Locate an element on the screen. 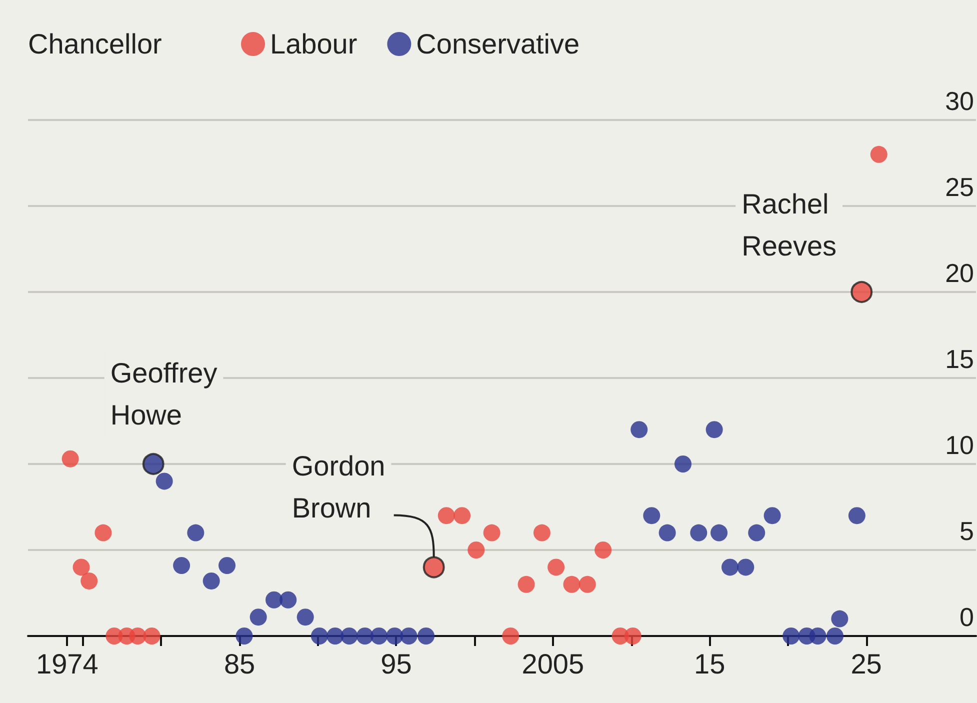 The image size is (977, 703). y-tick-label: 25 is located at coordinates (959, 187).